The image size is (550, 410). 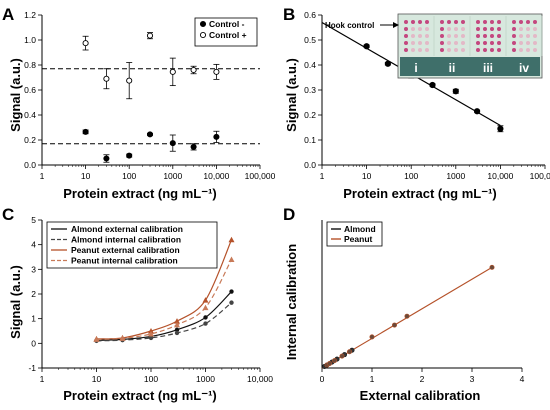 What do you see at coordinates (372, 379) in the screenshot?
I see `panel-d-x-tick-label: 1` at bounding box center [372, 379].